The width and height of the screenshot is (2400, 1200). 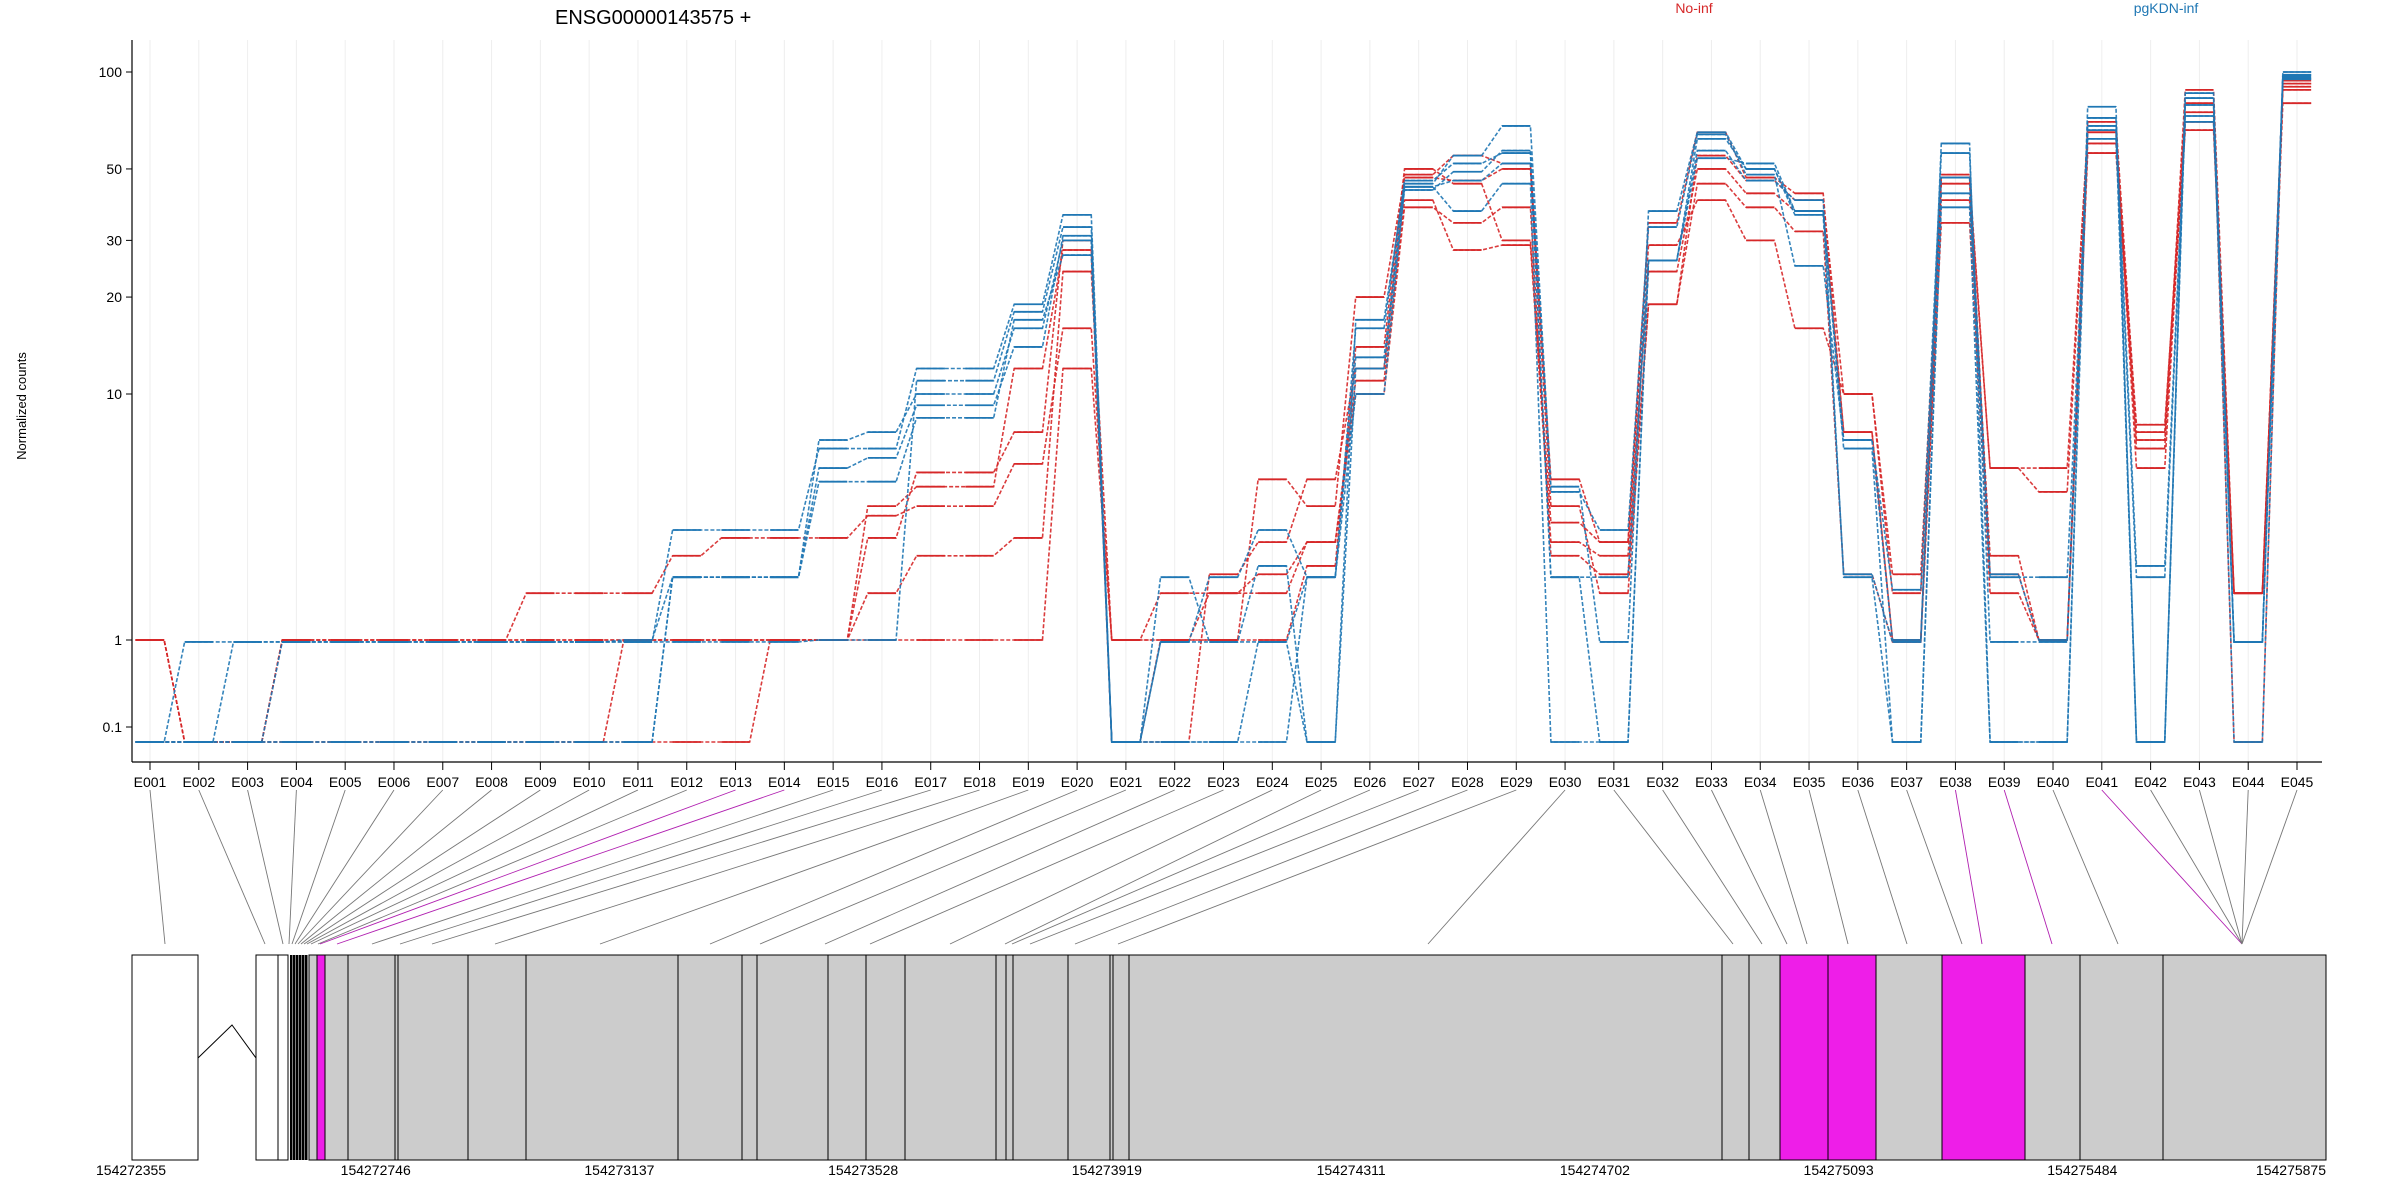 I want to click on genome-coordinate-label: 154273528, so click(x=863, y=1170).